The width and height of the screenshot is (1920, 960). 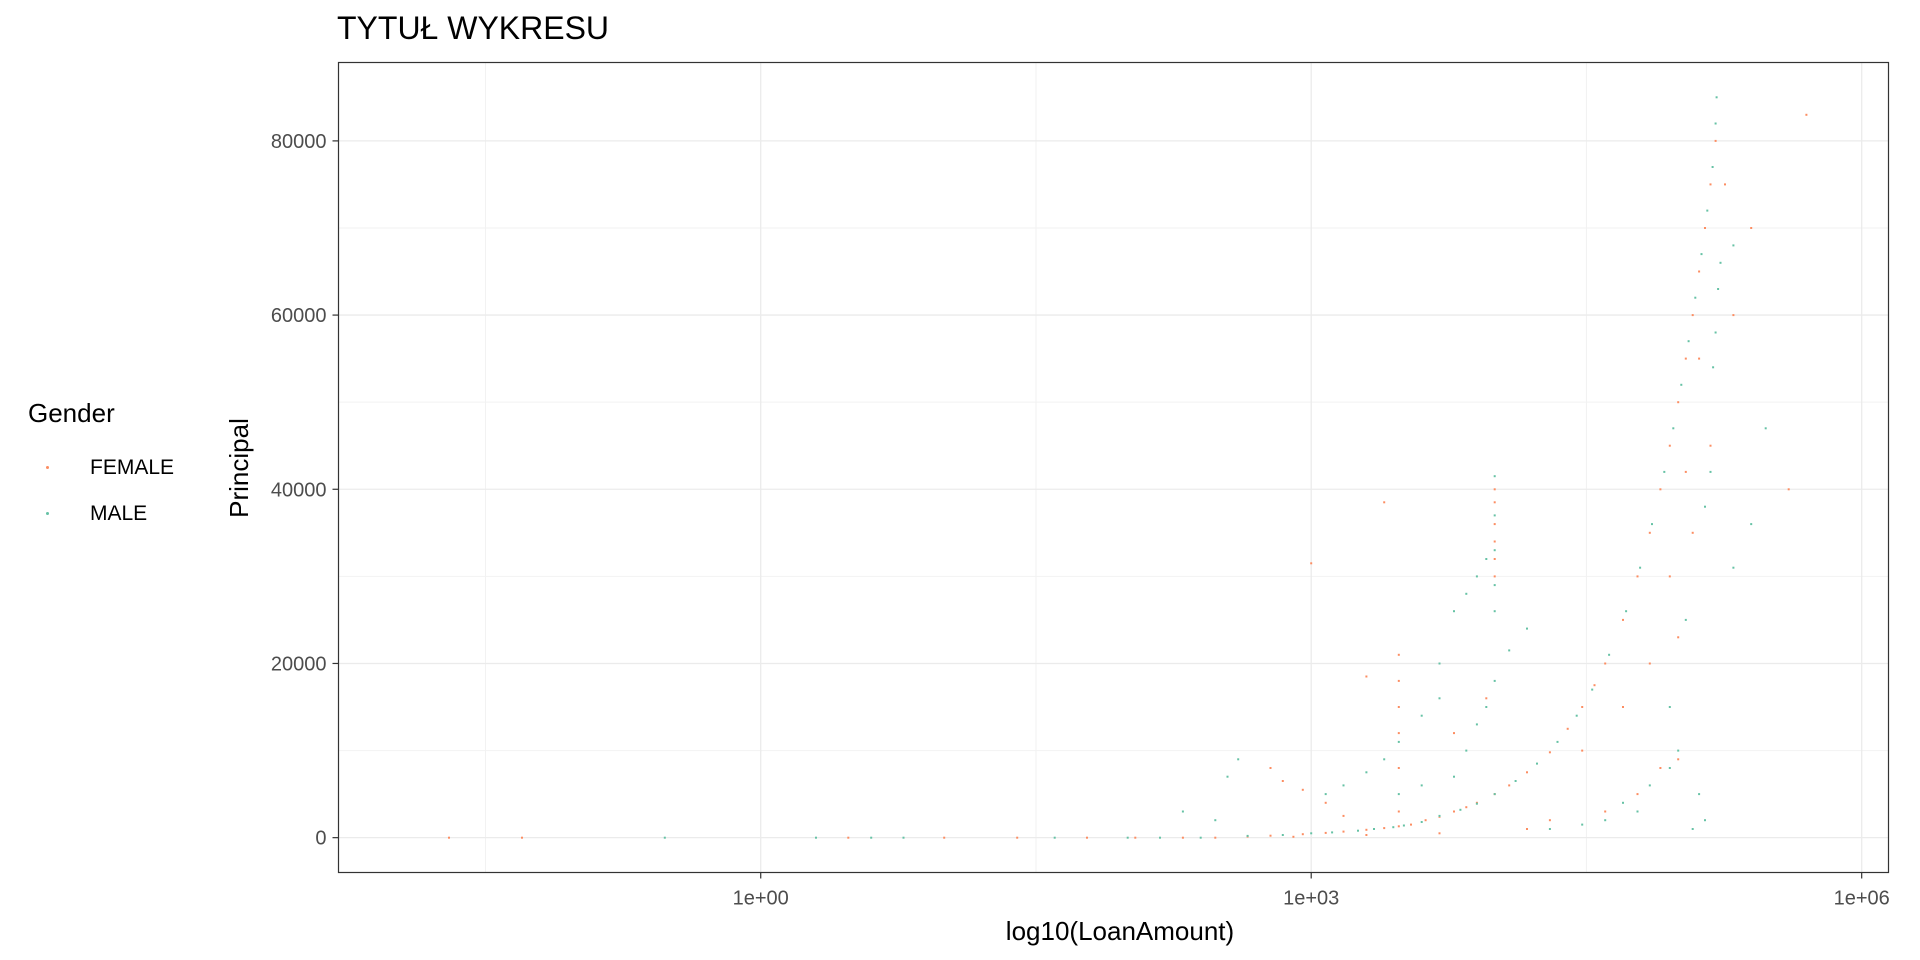 What do you see at coordinates (473, 28) in the screenshot?
I see `chart-title: TYTUŁ WYKRESU` at bounding box center [473, 28].